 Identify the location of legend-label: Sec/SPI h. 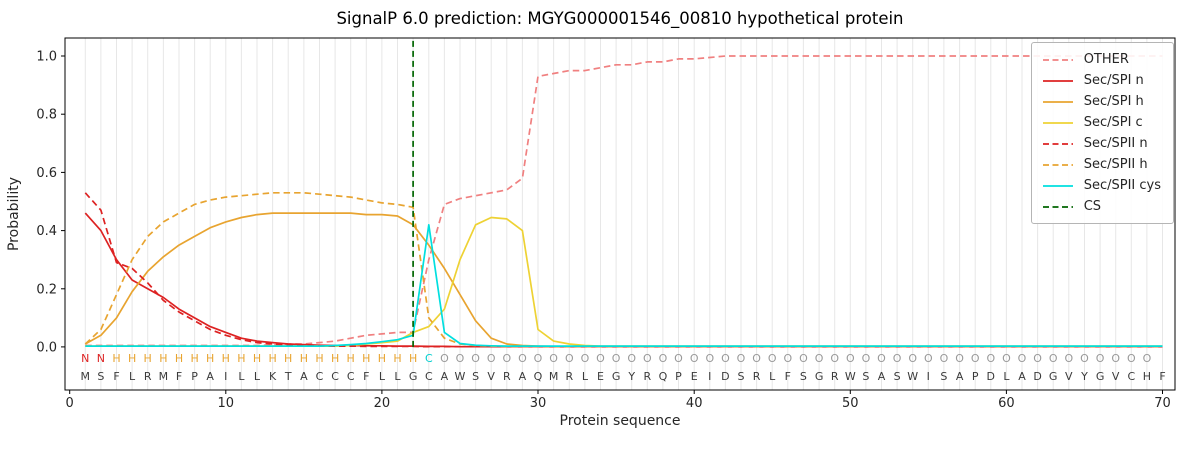
(1113, 101).